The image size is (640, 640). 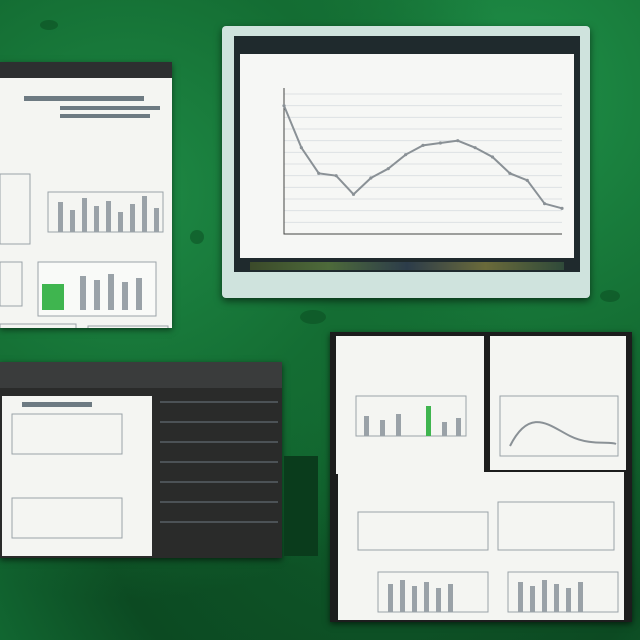 What do you see at coordinates (219, 462) in the screenshot?
I see `spreadsheet-grid-lines` at bounding box center [219, 462].